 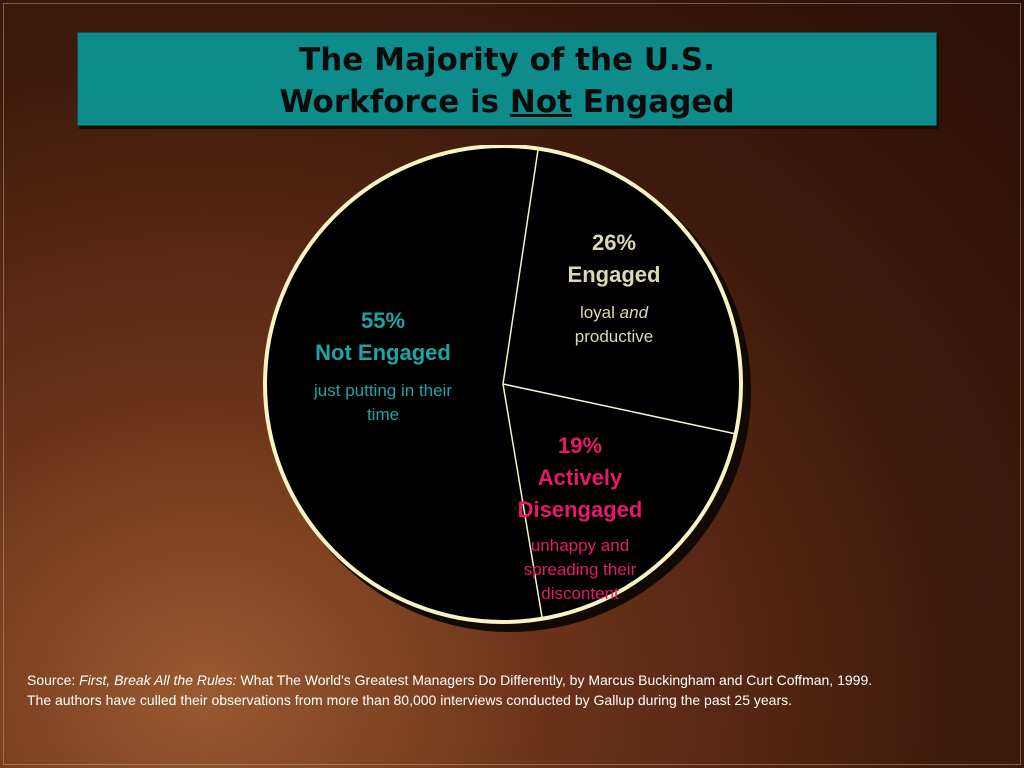 What do you see at coordinates (389, 102) in the screenshot?
I see `title-prefix: Workforce is` at bounding box center [389, 102].